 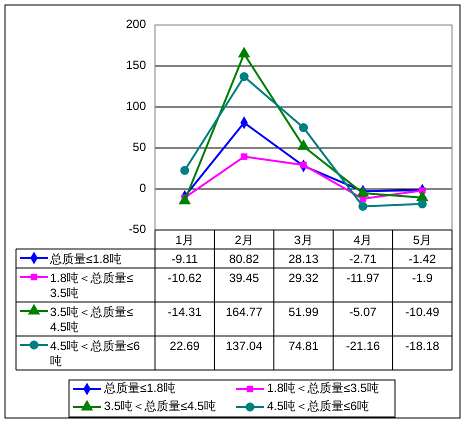 I want to click on text: 1.8吨＜总质量≤3.5吨, so click(x=323, y=388).